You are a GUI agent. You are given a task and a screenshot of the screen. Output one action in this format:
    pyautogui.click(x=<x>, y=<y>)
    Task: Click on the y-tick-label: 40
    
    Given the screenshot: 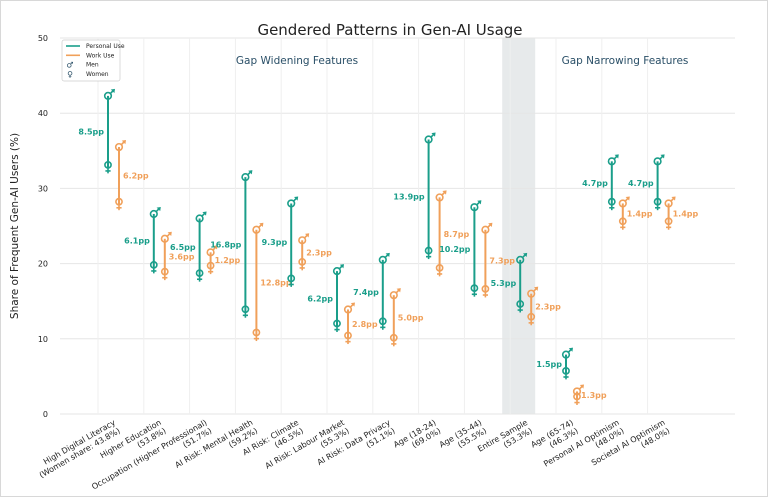 What is the action you would take?
    pyautogui.click(x=43, y=113)
    